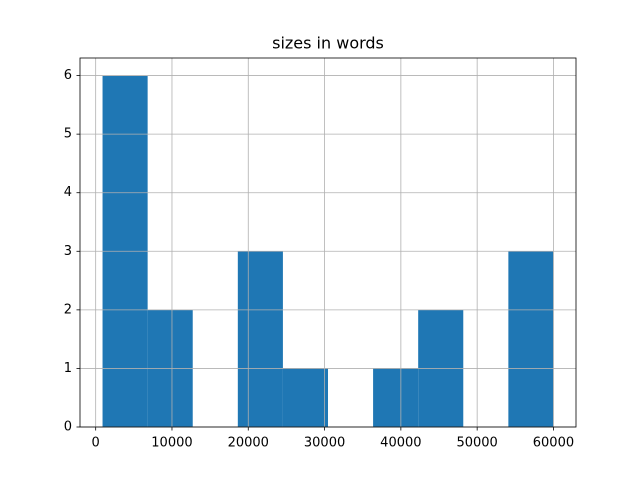 The height and width of the screenshot is (480, 640). What do you see at coordinates (171, 443) in the screenshot?
I see `x-tick-label: 10000` at bounding box center [171, 443].